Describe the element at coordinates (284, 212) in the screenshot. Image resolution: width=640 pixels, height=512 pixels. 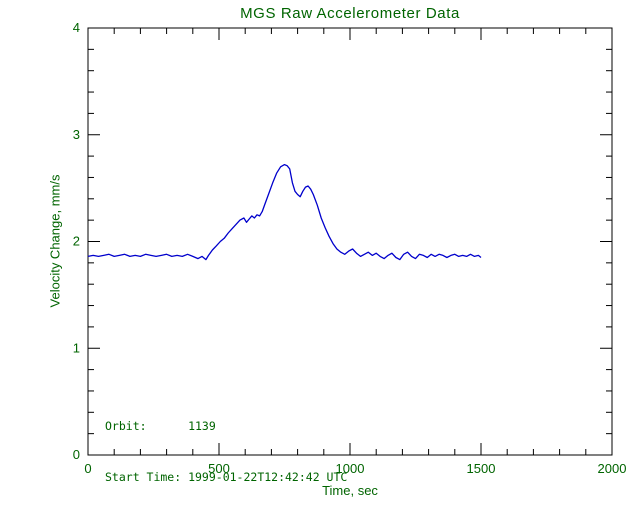
I see `data-line-velocity-change` at that location.